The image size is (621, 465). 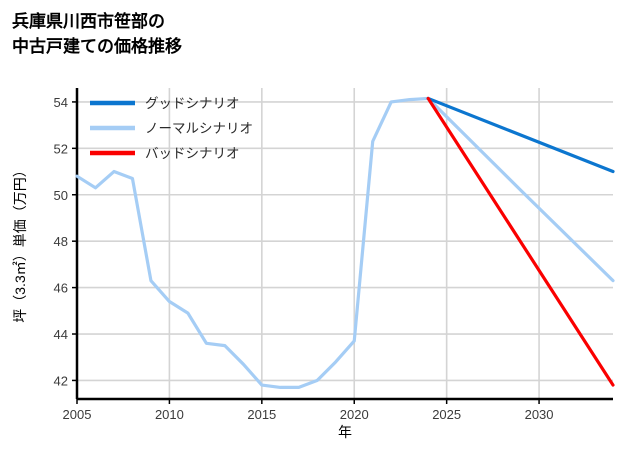 I want to click on svg-text: 46, so click(x=61, y=288).